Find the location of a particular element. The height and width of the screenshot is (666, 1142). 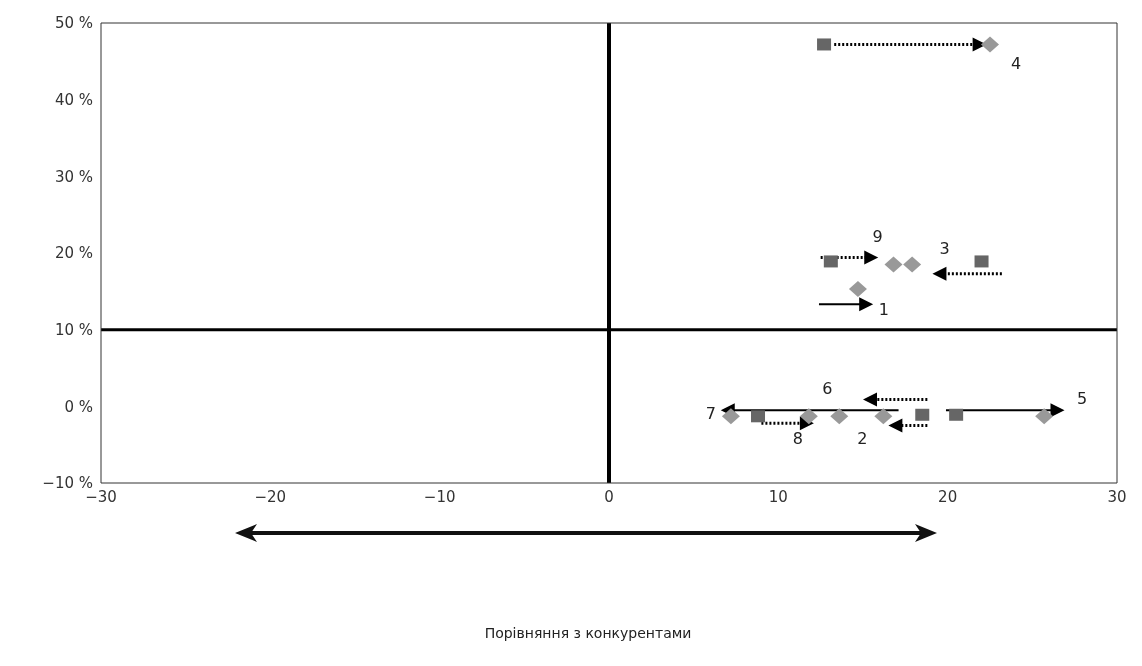

annotation: 7 is located at coordinates (711, 413).